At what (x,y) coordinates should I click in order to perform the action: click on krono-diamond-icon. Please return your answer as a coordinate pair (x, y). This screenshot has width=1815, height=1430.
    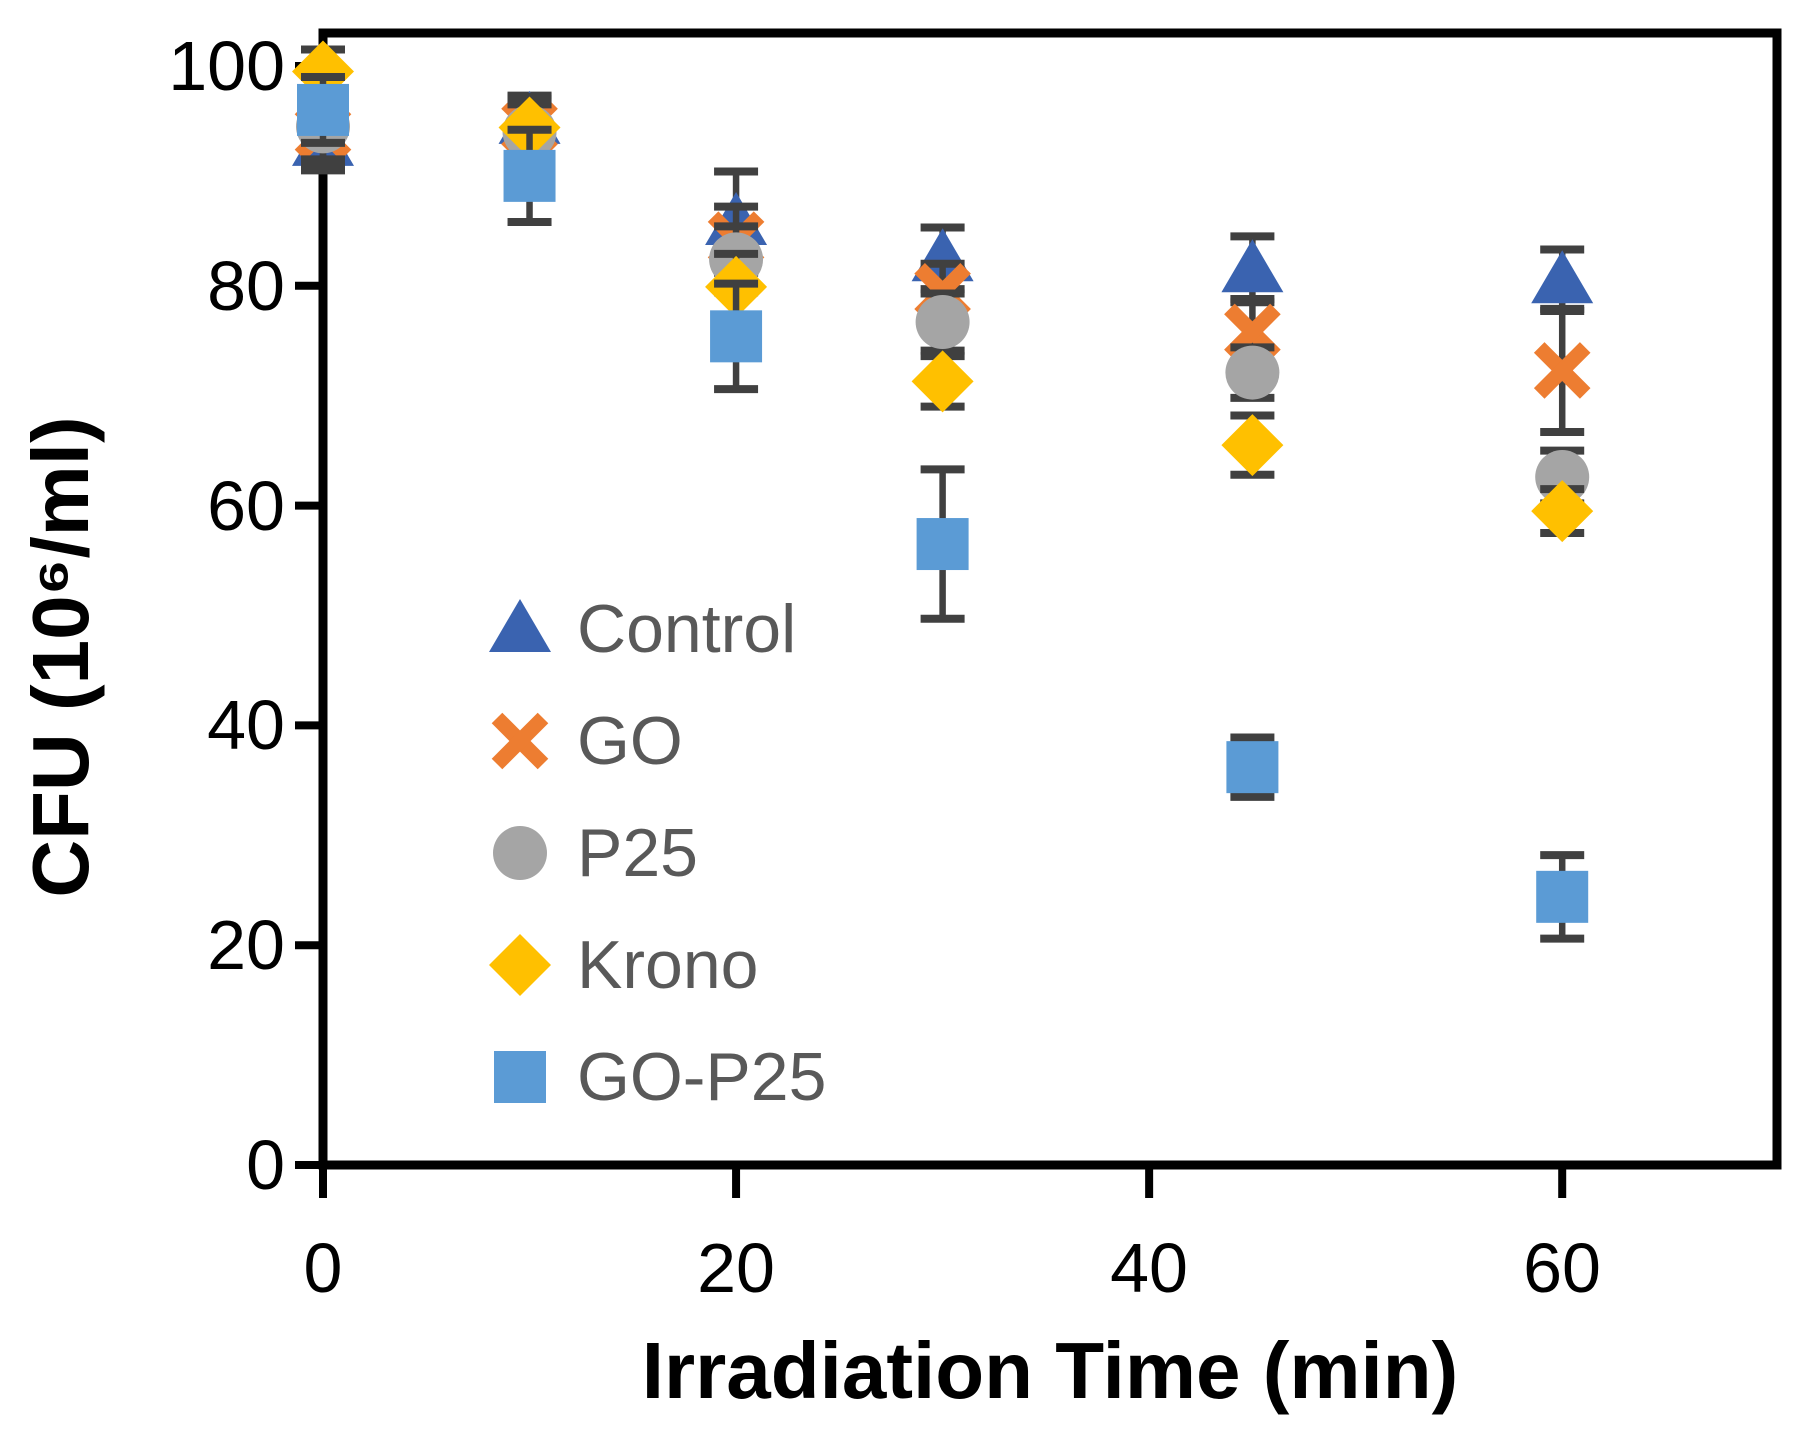
    Looking at the image, I should click on (520, 965).